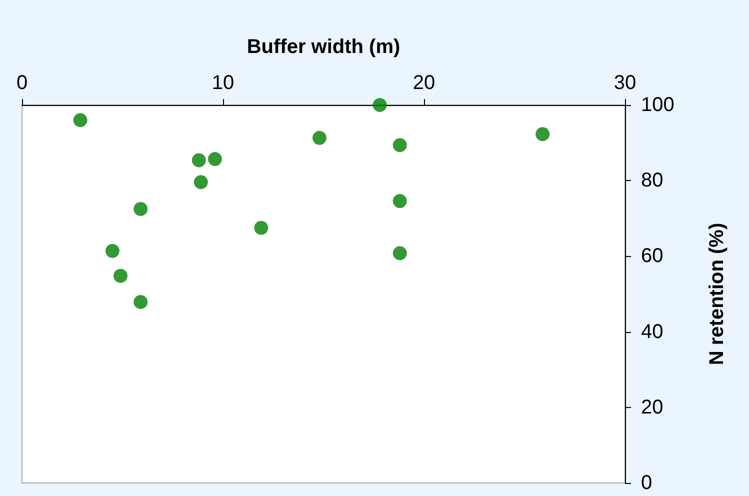 The image size is (749, 496). I want to click on y-axis-title: N retention (%), so click(717, 294).